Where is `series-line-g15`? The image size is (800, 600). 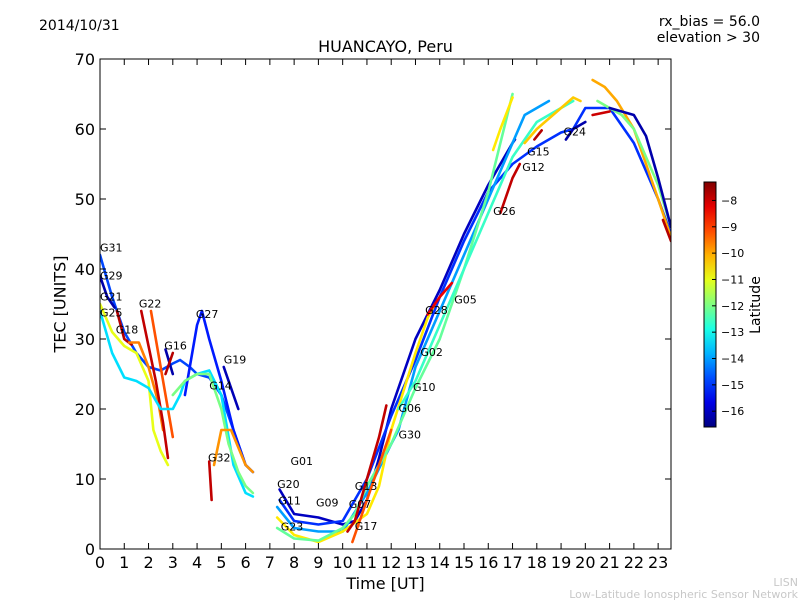 series-line-g15 is located at coordinates (538, 135).